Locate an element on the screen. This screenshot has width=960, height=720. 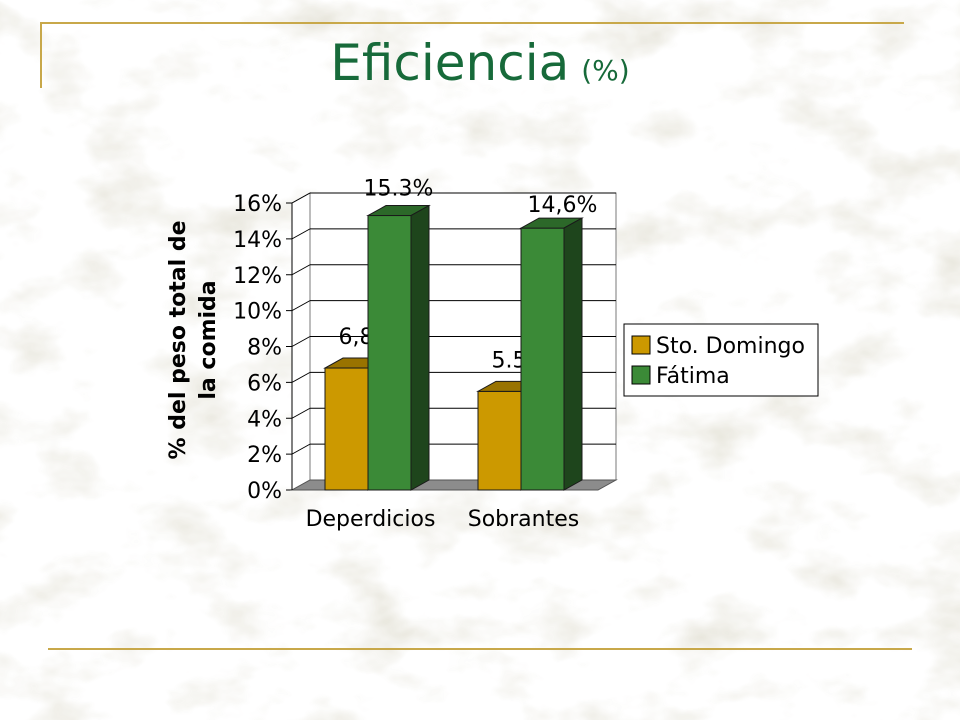
x-category-label: Deperdicios is located at coordinates (371, 519).